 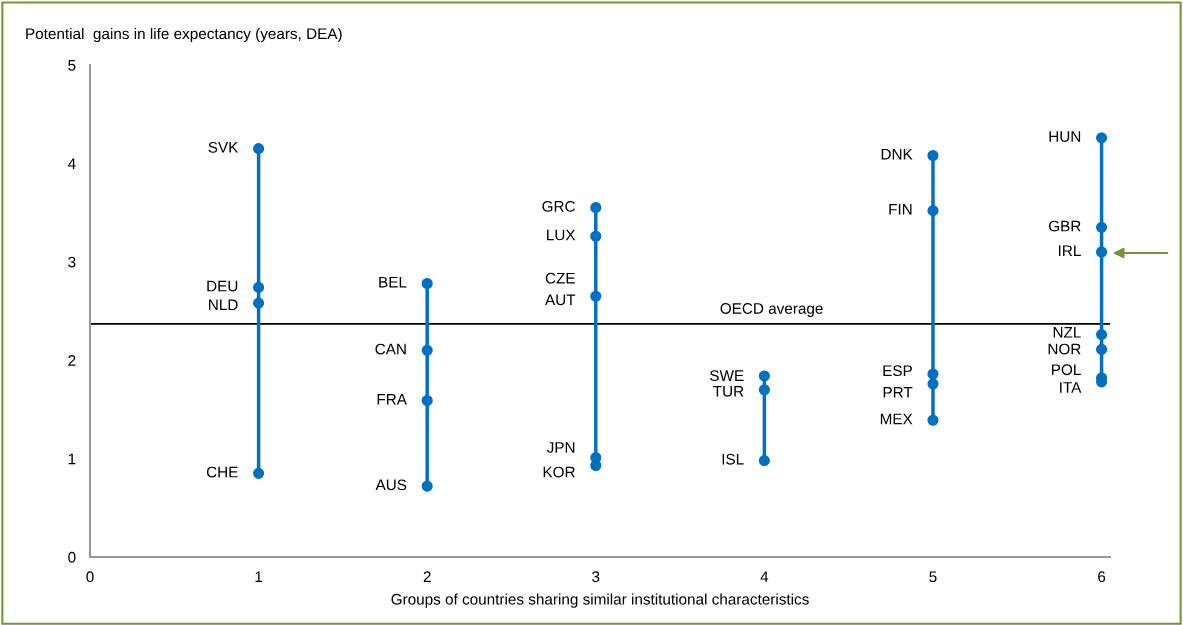 What do you see at coordinates (222, 472) in the screenshot?
I see `annotation: CHE` at bounding box center [222, 472].